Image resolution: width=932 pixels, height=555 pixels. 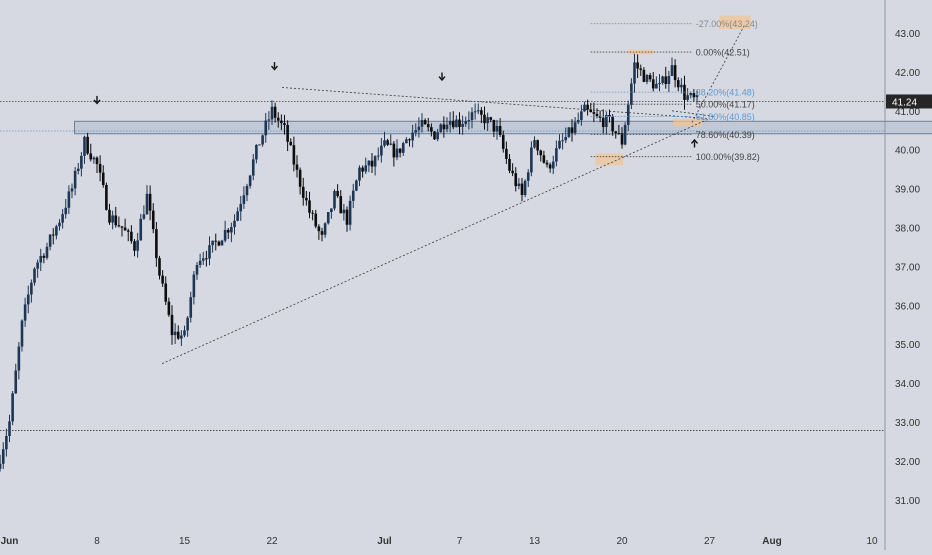 What do you see at coordinates (907, 151) in the screenshot?
I see `y-tick-label: 40.00` at bounding box center [907, 151].